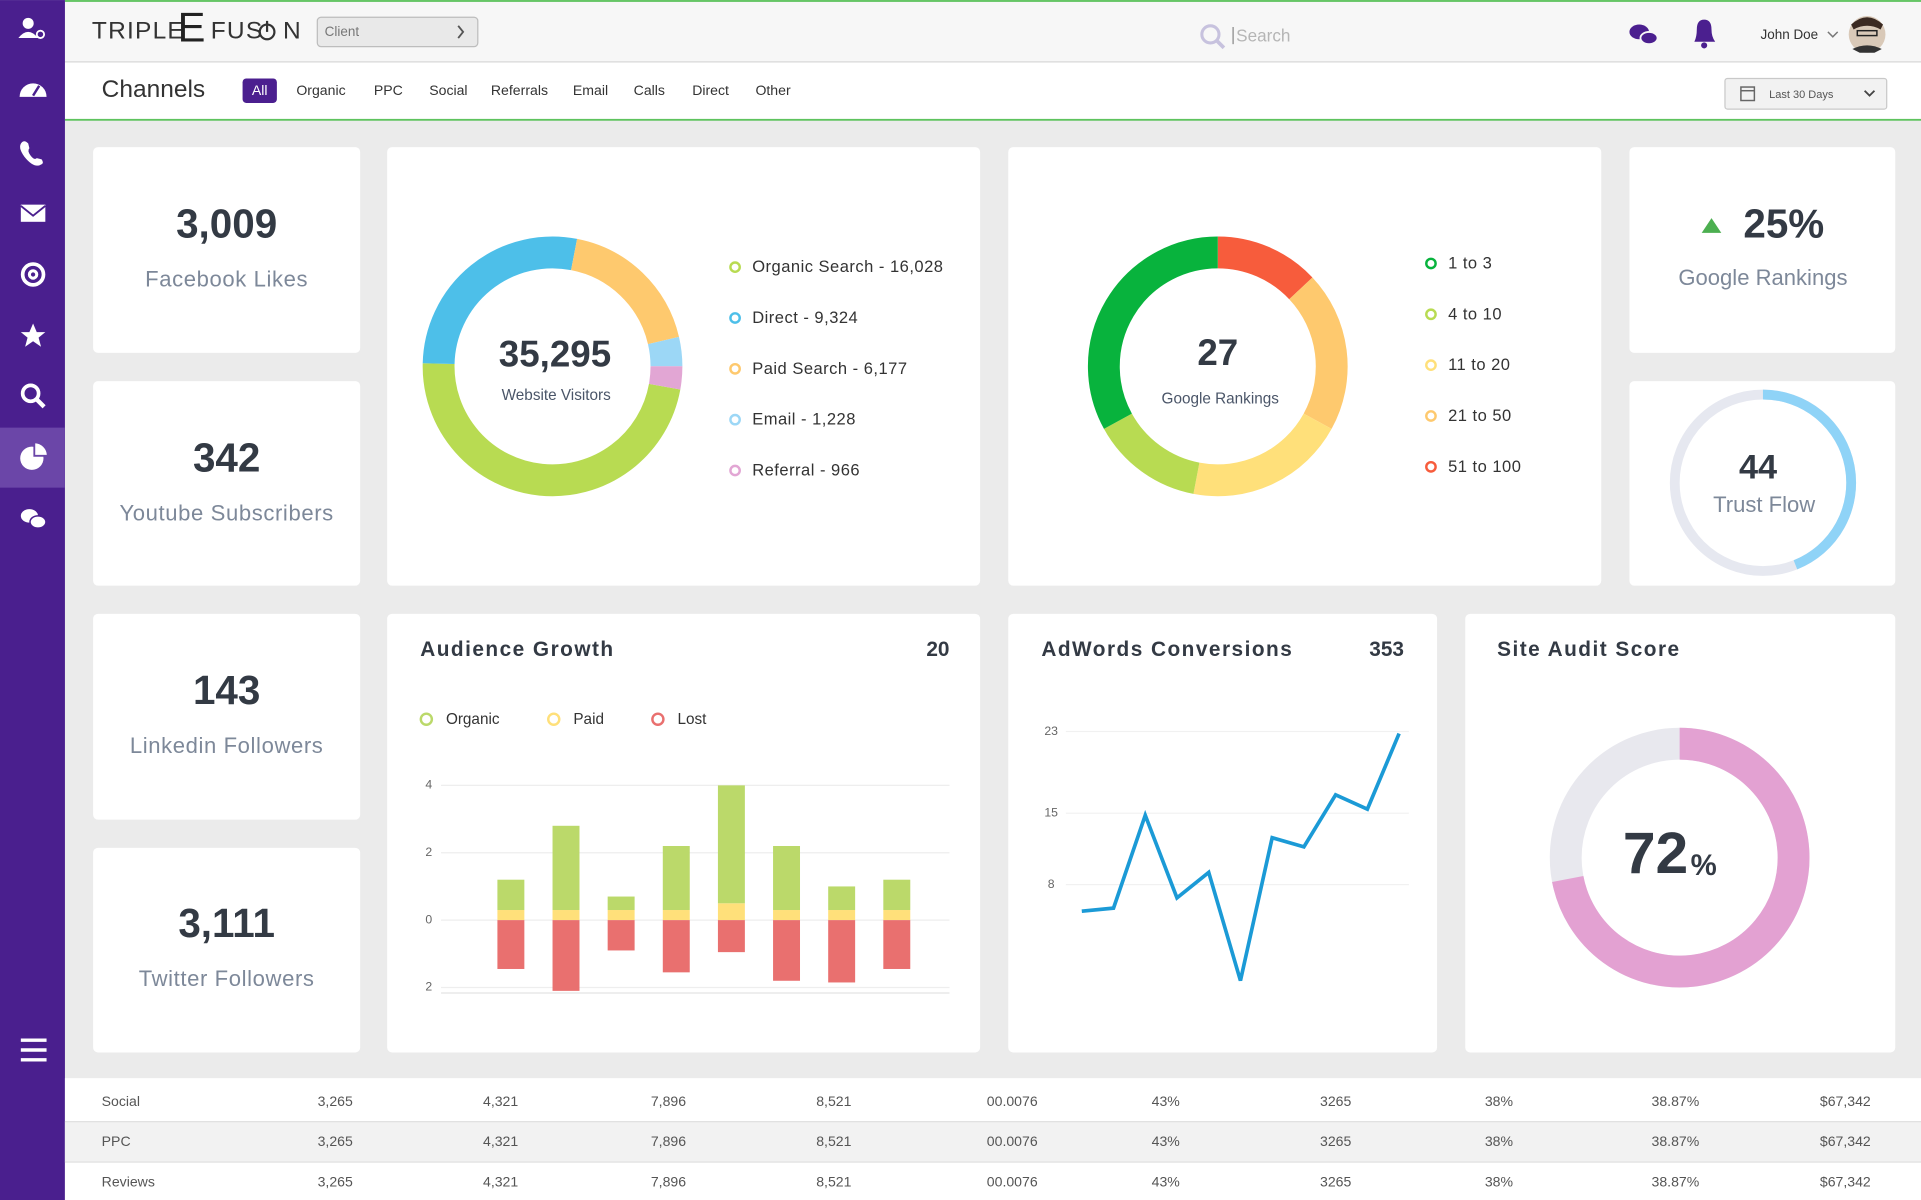 Image resolution: width=1921 pixels, height=1200 pixels. What do you see at coordinates (1711, 225) in the screenshot?
I see `up-arrow` at bounding box center [1711, 225].